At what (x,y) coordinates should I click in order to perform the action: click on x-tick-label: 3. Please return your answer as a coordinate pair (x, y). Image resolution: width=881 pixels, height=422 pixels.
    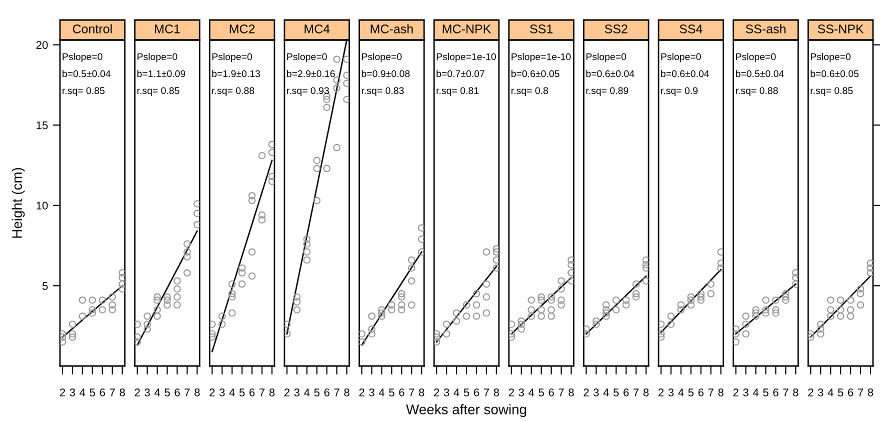
    Looking at the image, I should click on (745, 392).